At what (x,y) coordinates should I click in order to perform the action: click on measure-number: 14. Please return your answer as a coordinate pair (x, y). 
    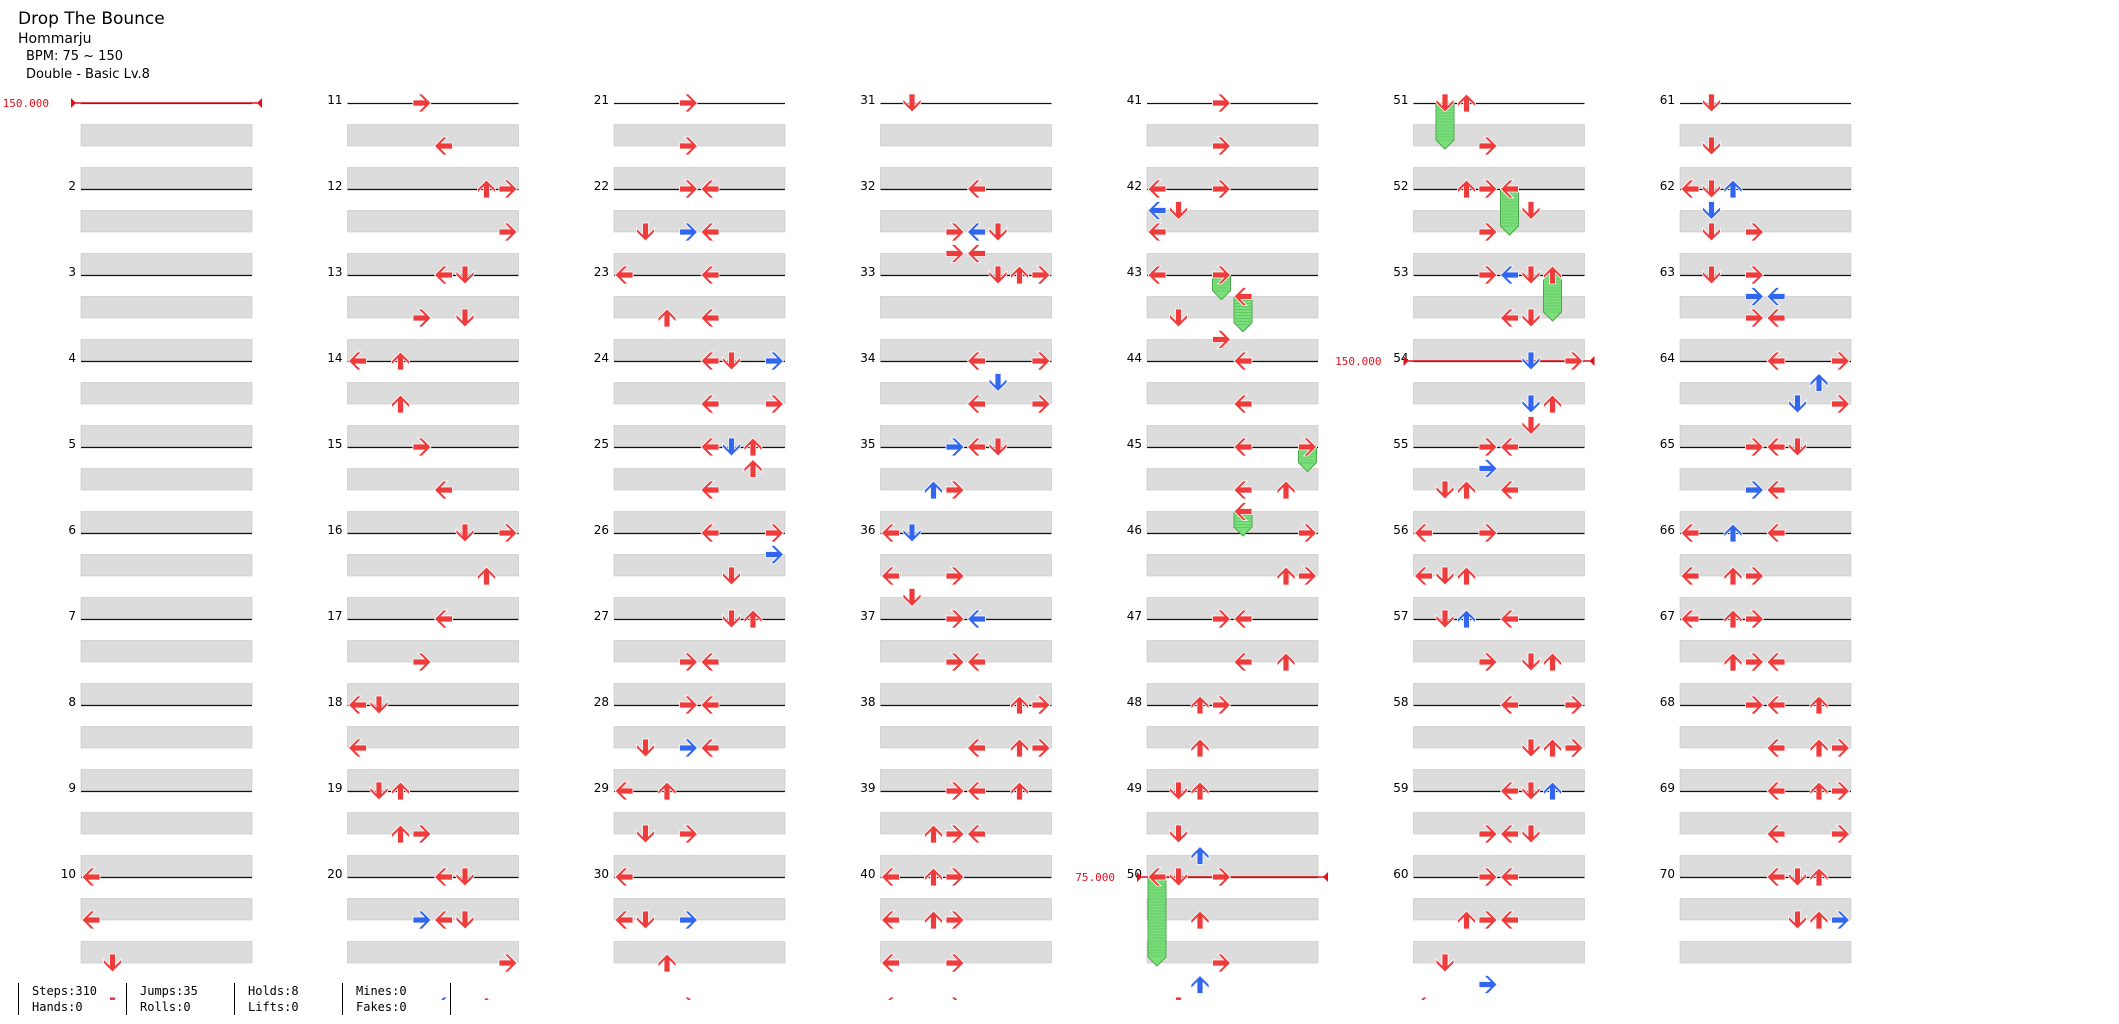
    Looking at the image, I should click on (334, 358).